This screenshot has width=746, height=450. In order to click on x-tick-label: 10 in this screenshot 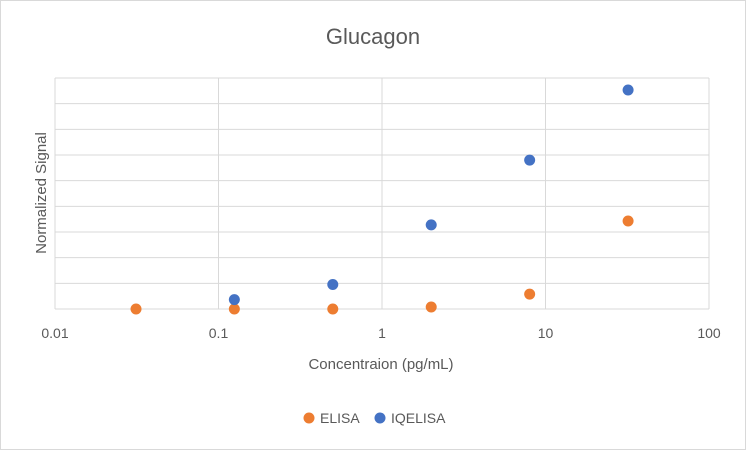, I will do `click(546, 333)`.